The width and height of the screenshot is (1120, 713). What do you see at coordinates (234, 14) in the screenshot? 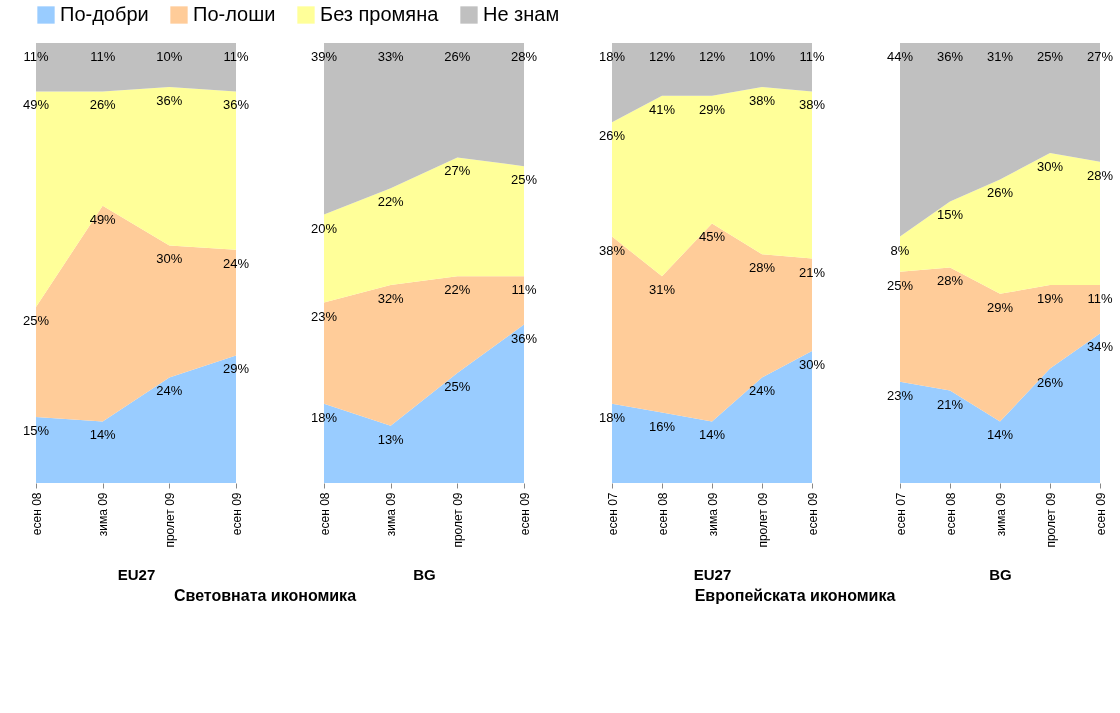
I see `legend-label: По-лоши` at bounding box center [234, 14].